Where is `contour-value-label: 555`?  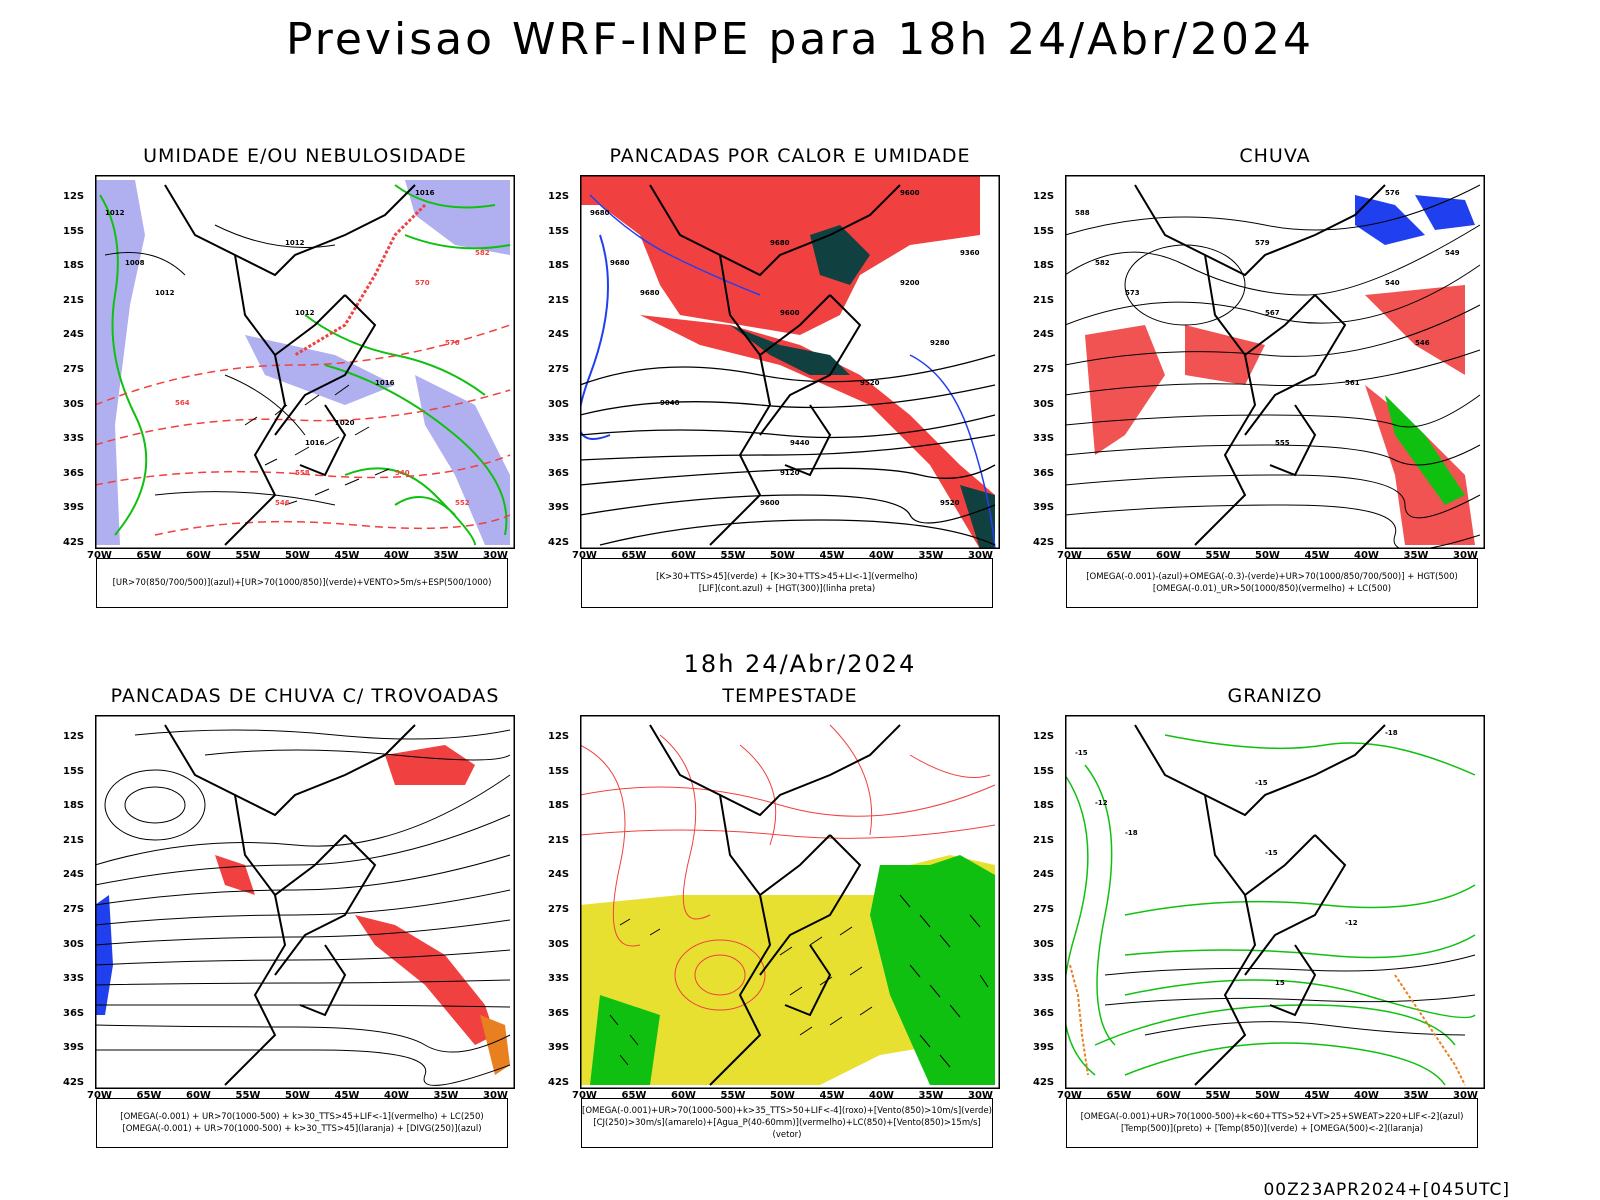
contour-value-label: 555 is located at coordinates (1282, 443).